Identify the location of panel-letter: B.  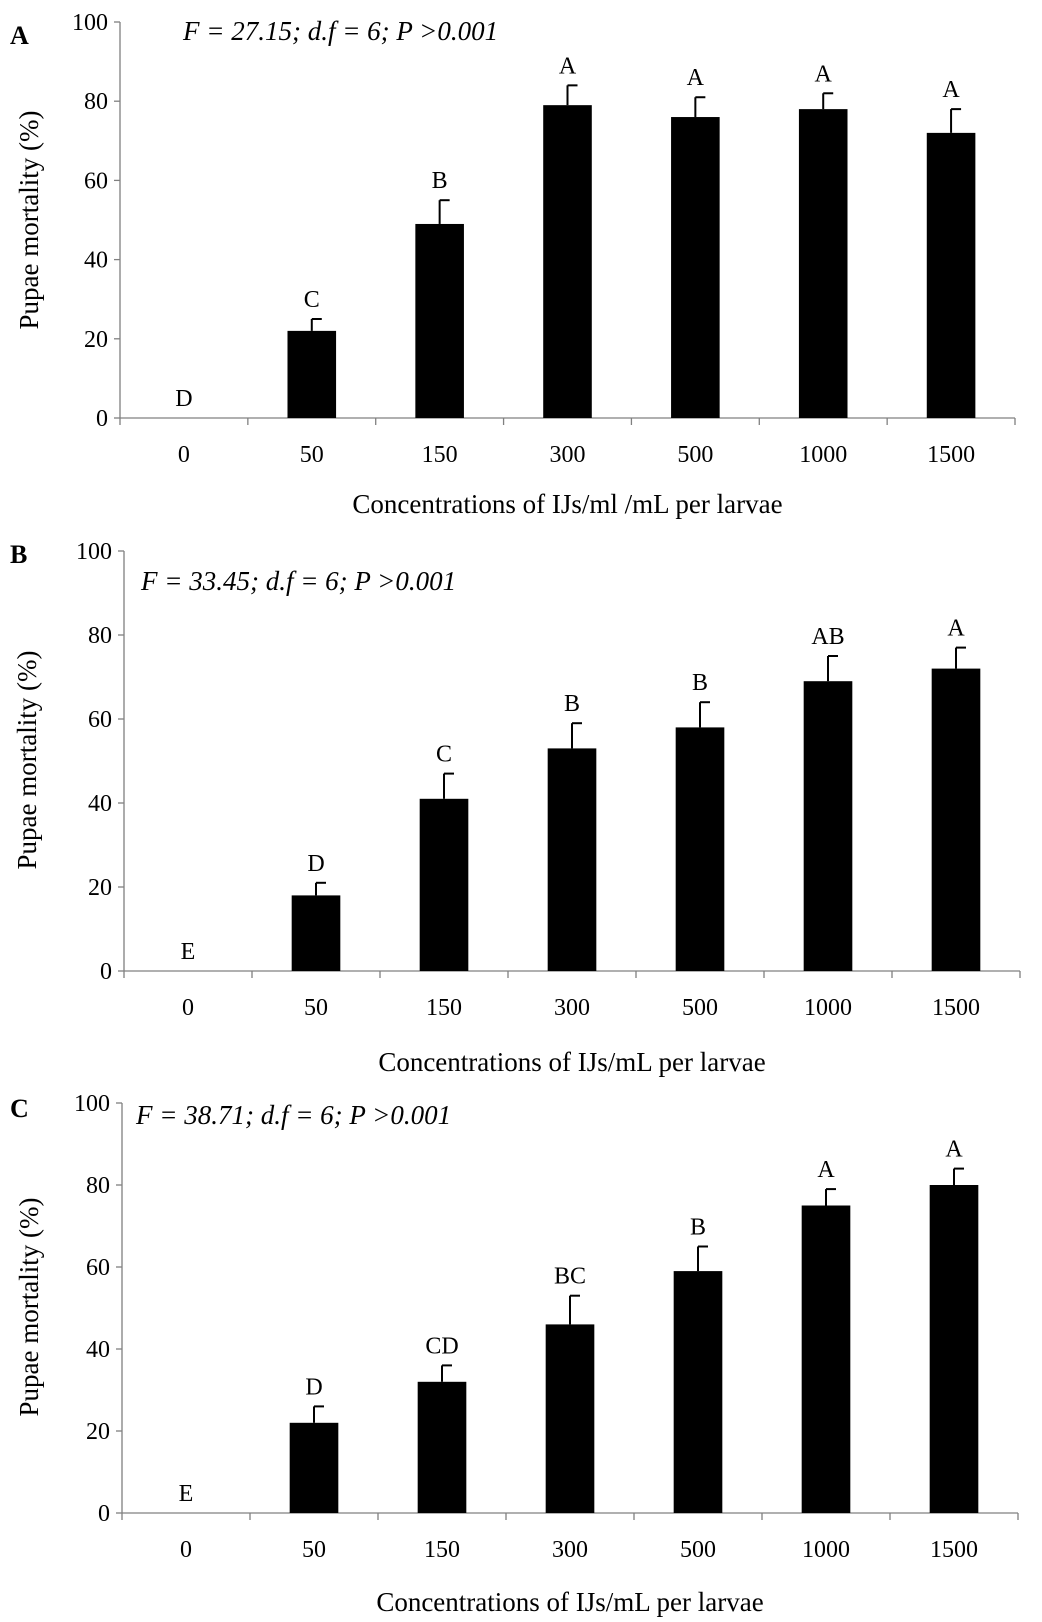
(18, 554).